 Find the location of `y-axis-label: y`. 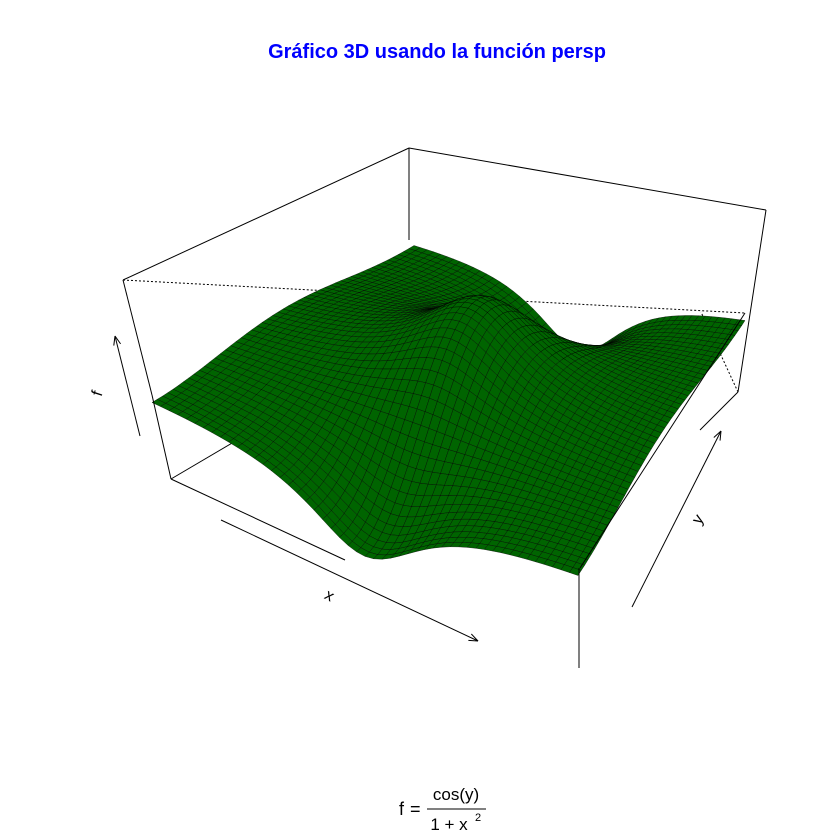

y-axis-label: y is located at coordinates (698, 520).